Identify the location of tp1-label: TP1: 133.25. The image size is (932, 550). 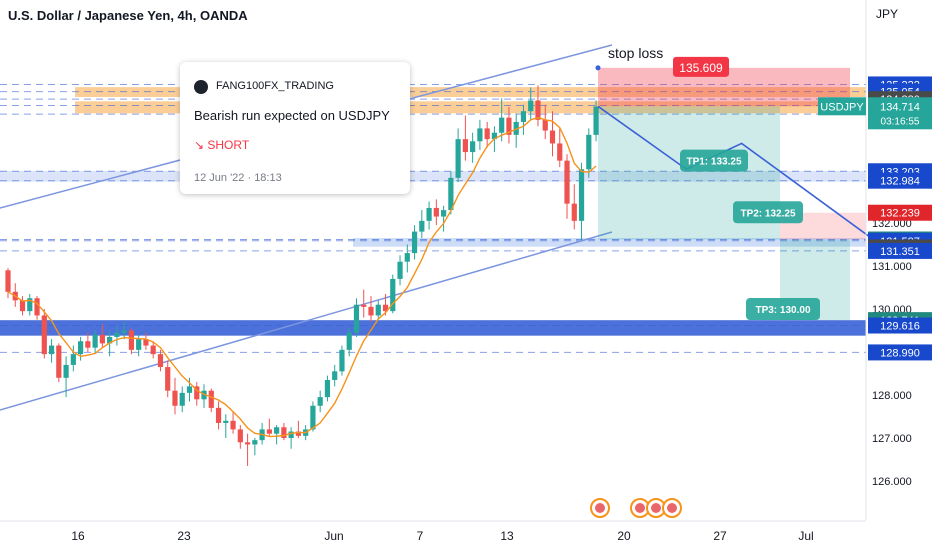
(713, 162).